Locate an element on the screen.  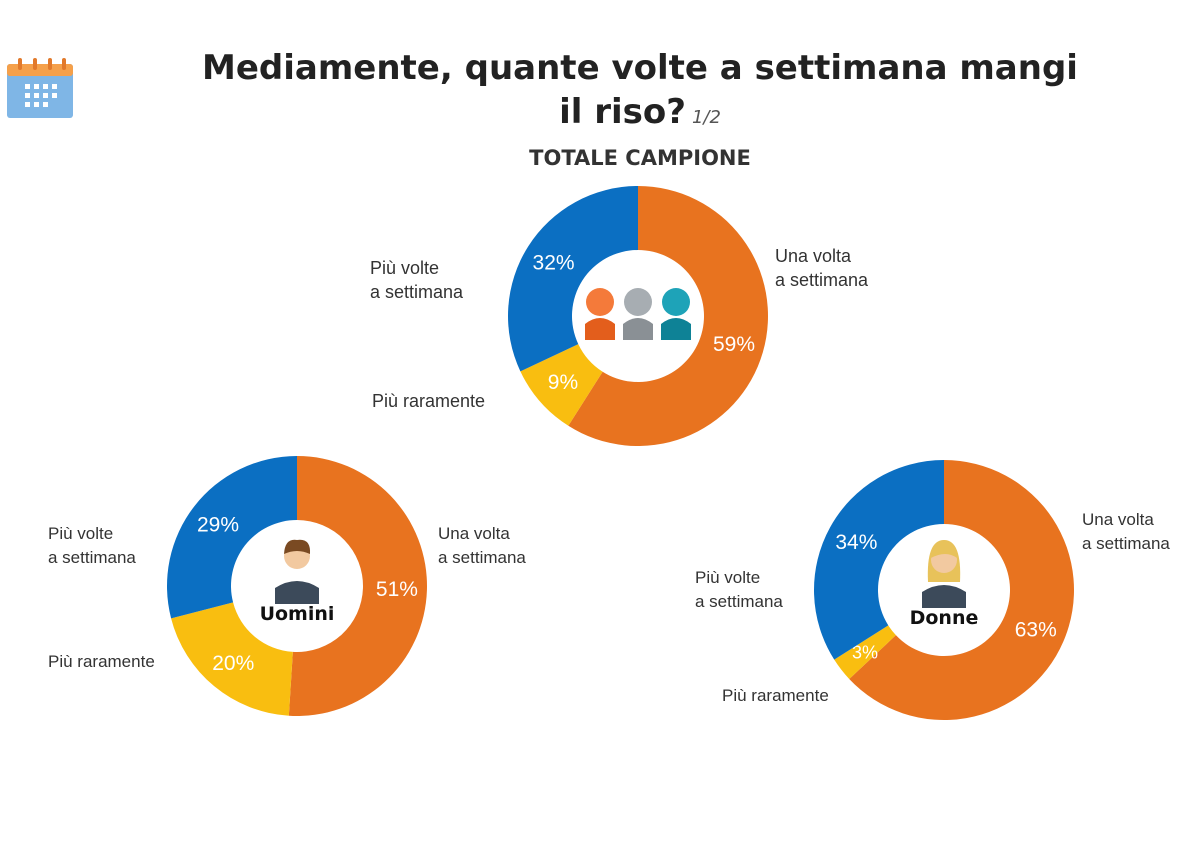
center-title-donne: Donne is located at coordinates (944, 618).